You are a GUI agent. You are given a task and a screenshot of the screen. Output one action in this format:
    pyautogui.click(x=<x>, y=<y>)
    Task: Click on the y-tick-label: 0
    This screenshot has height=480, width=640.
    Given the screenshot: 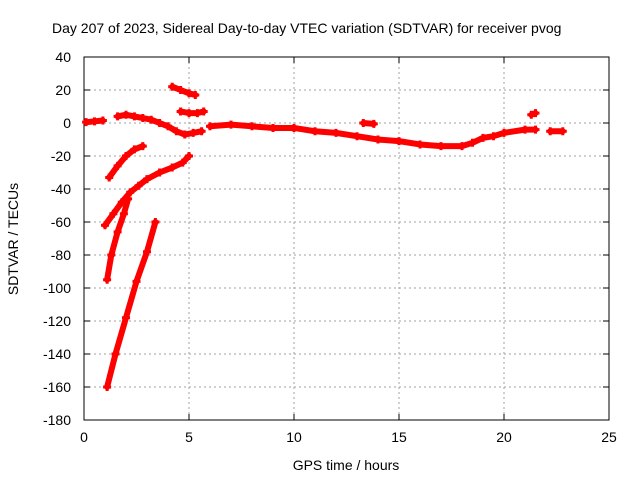 What is the action you would take?
    pyautogui.click(x=67, y=123)
    